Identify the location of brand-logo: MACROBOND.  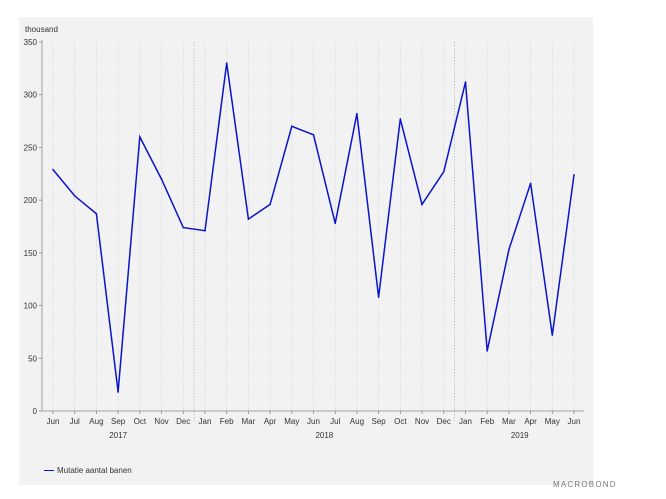
(585, 484).